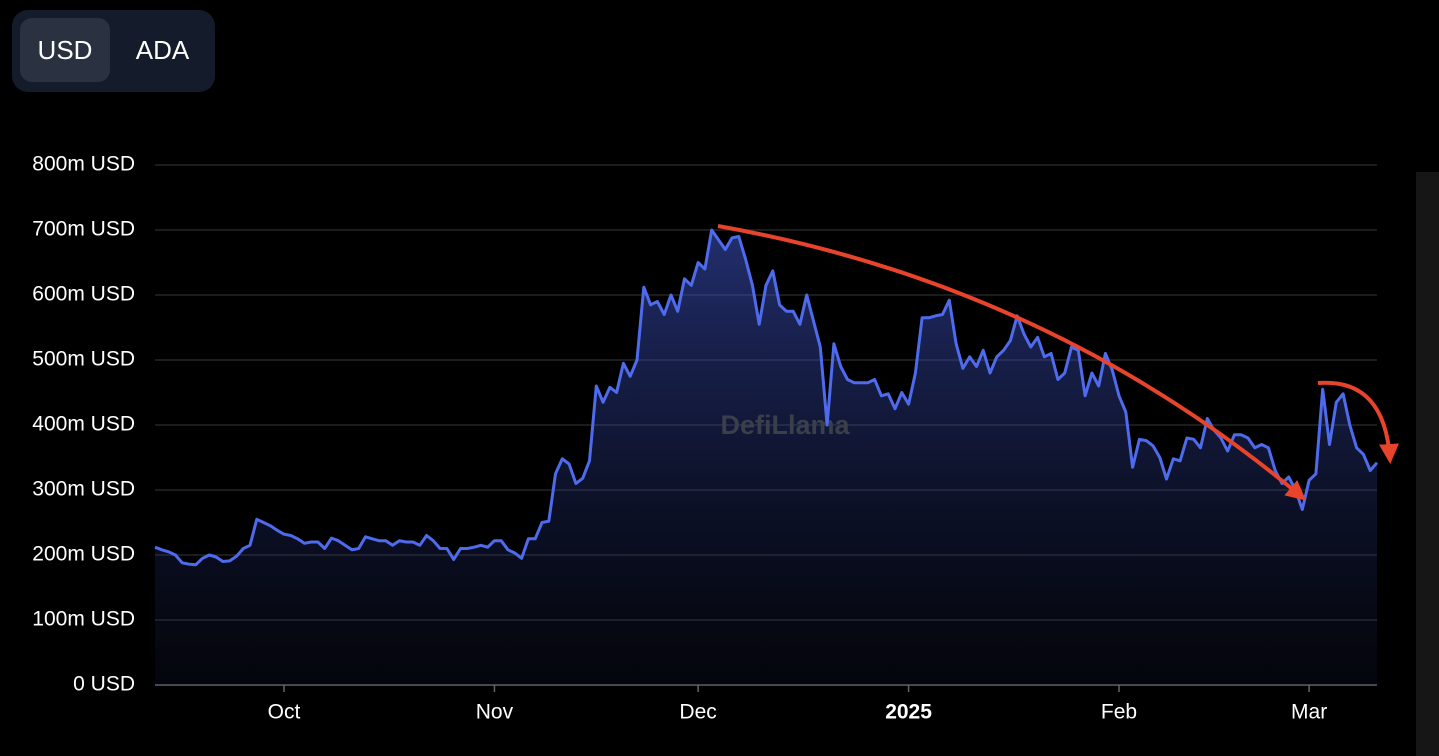 The height and width of the screenshot is (756, 1439). I want to click on y-tick-label: 300m USD, so click(83, 489).